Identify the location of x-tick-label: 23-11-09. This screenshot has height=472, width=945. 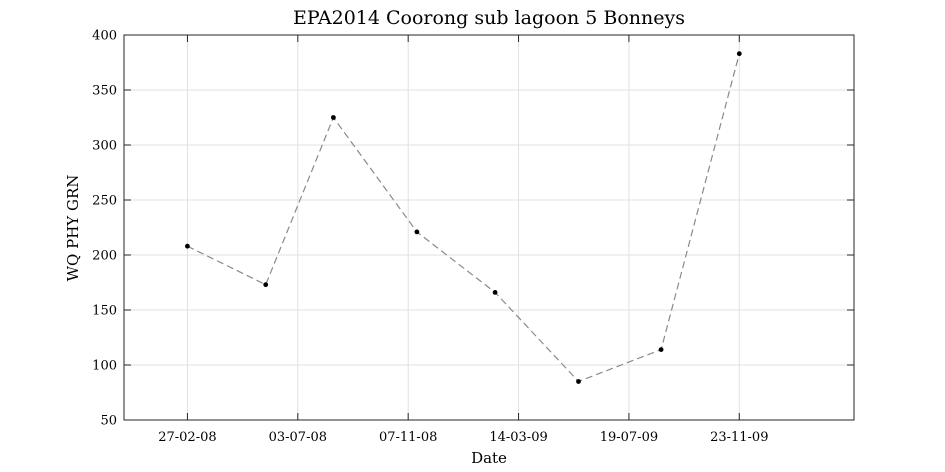
(739, 437).